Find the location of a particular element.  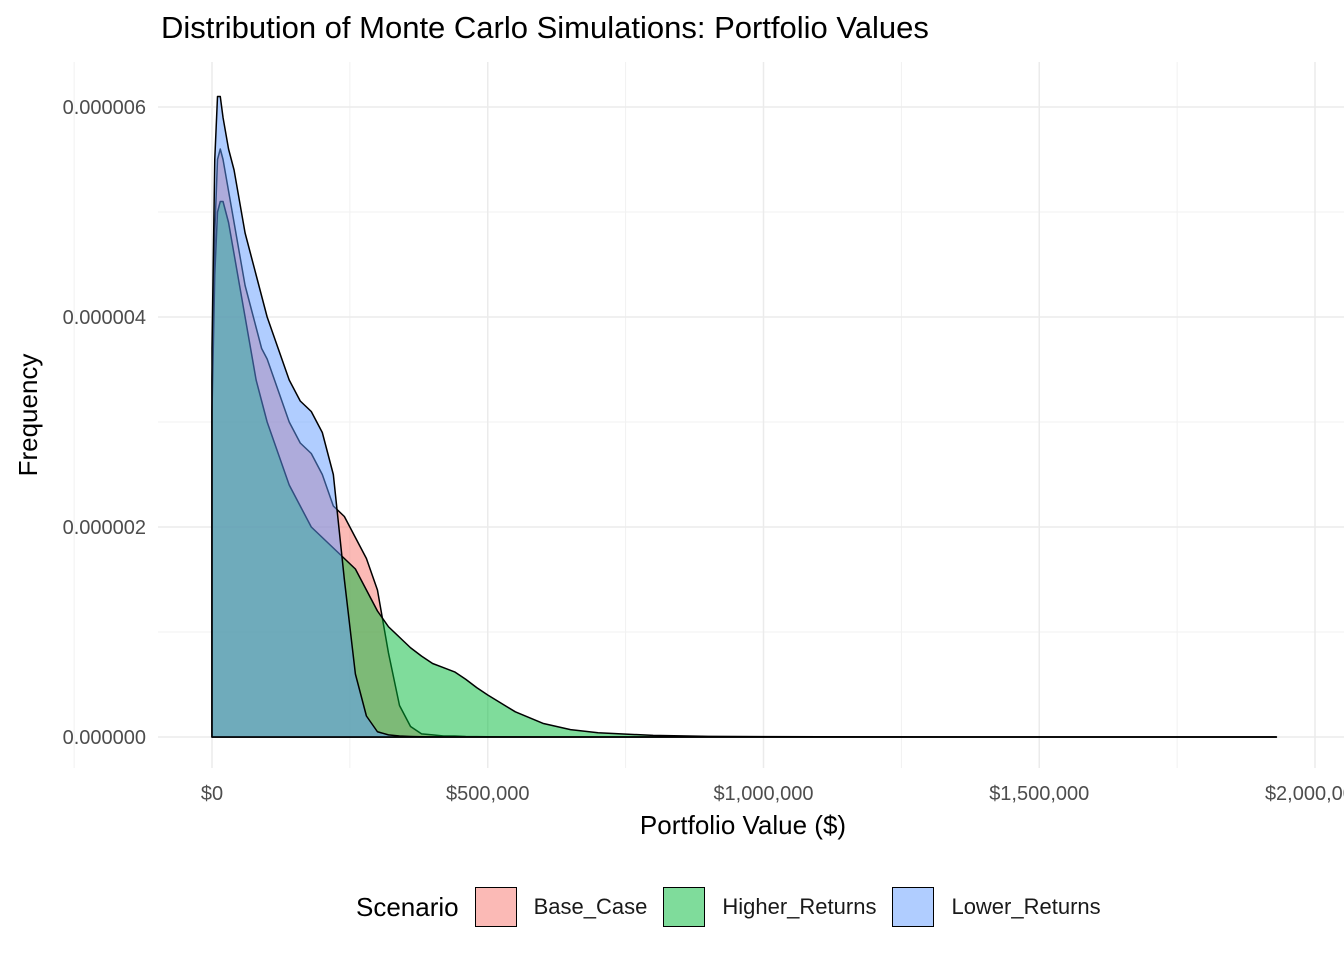

y-axis-tick-labels: 0.000000 0.000002 0.000004 0.000006 is located at coordinates (104, 423).